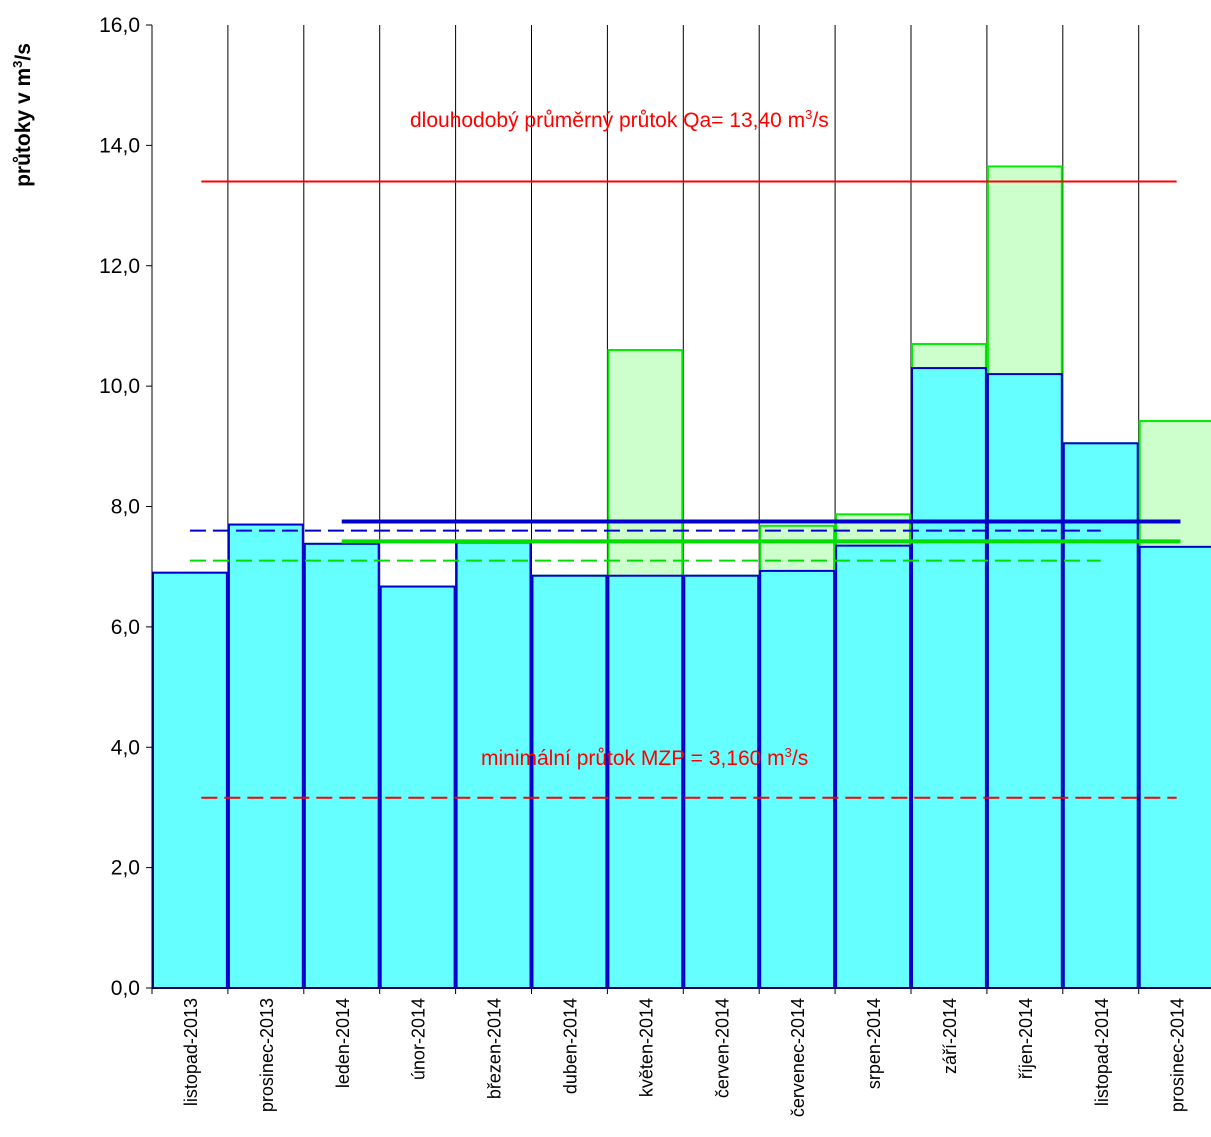 This screenshot has height=1137, width=1211. What do you see at coordinates (873, 766) in the screenshot?
I see `bar-series-2-srpen-2014` at bounding box center [873, 766].